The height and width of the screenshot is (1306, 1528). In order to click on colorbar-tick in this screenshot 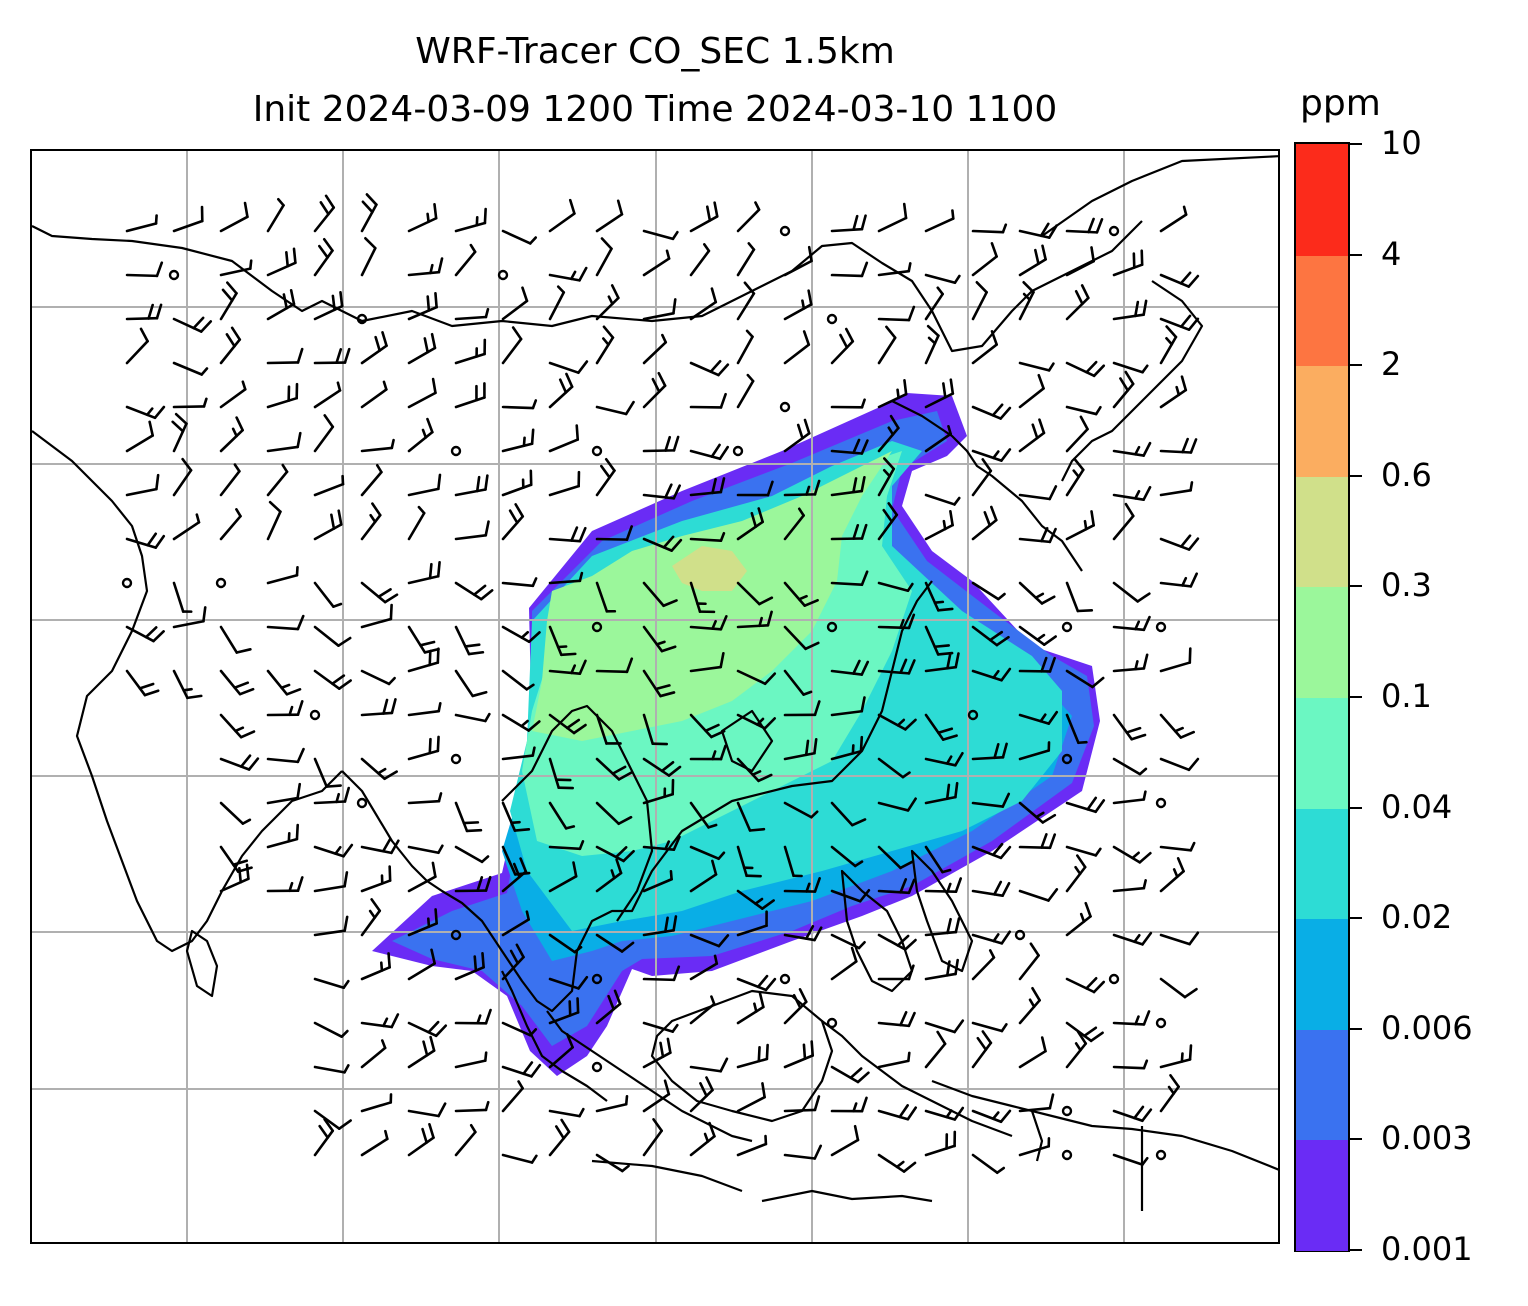, I will do `click(1356, 918)`.